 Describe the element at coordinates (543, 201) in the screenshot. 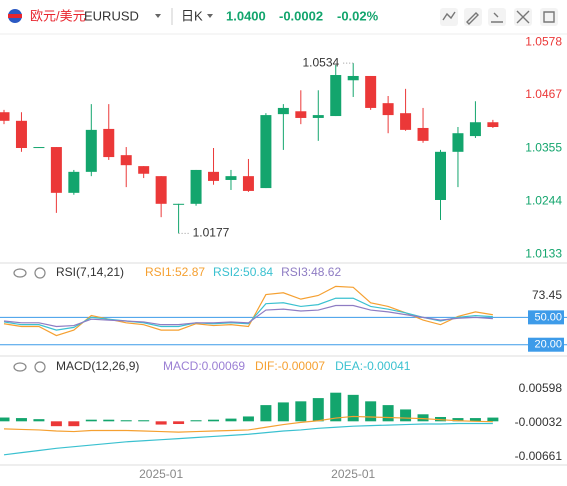

I see `y-tick-label: 1.0244` at that location.